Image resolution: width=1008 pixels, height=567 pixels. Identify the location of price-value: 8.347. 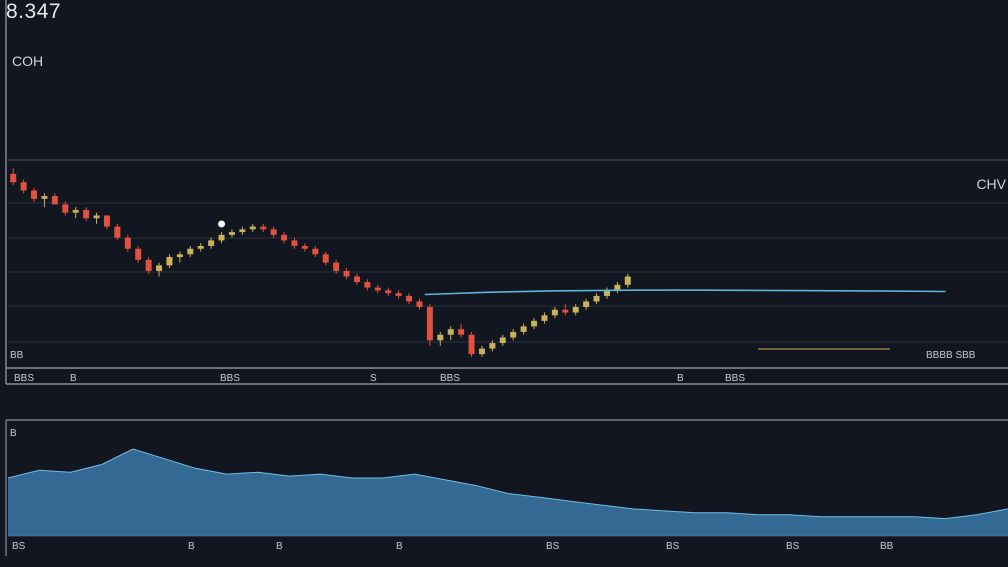
(34, 11).